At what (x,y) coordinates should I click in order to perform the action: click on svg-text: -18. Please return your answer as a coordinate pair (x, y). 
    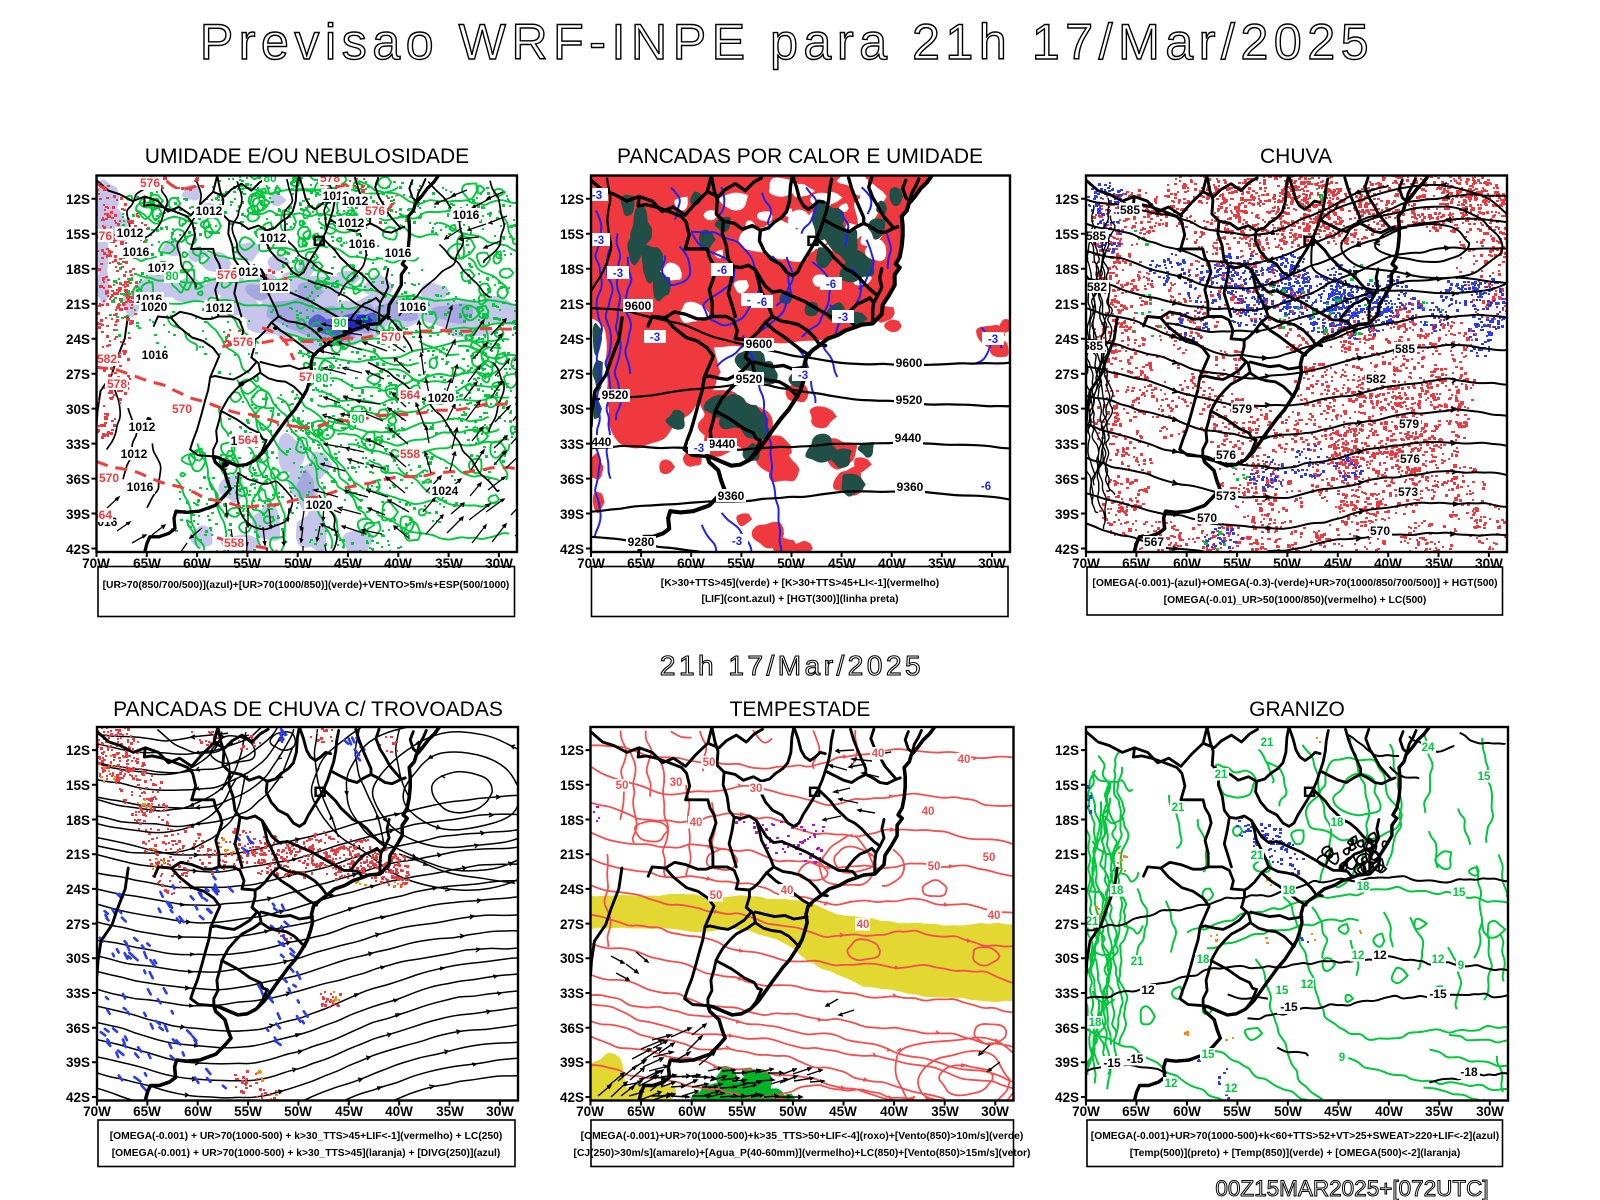
    Looking at the image, I should click on (1469, 1072).